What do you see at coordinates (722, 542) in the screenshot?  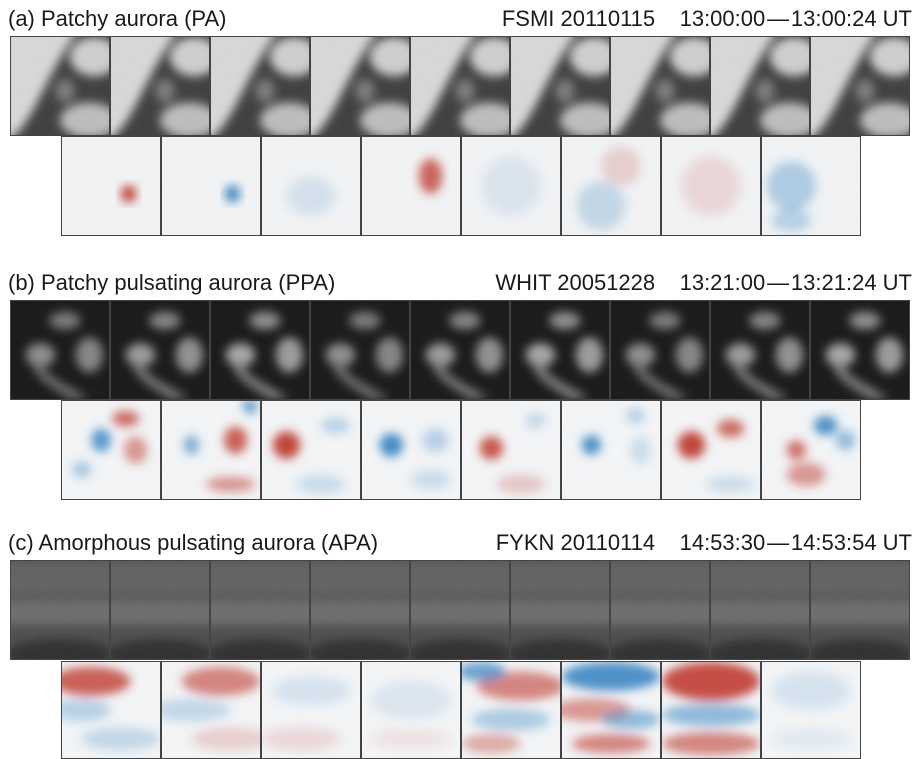 I see `panel-c-time-start: 14:53:30` at bounding box center [722, 542].